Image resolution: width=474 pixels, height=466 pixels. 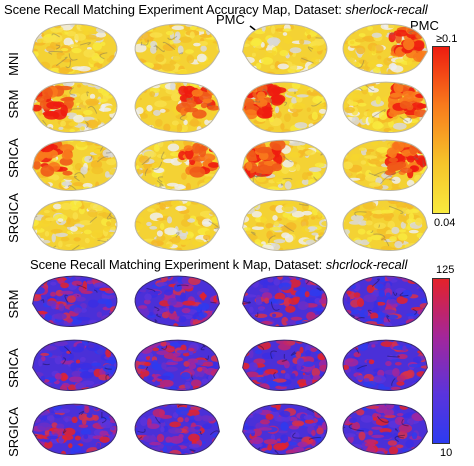 I want to click on k-brain-r2-c0, so click(x=75, y=429).